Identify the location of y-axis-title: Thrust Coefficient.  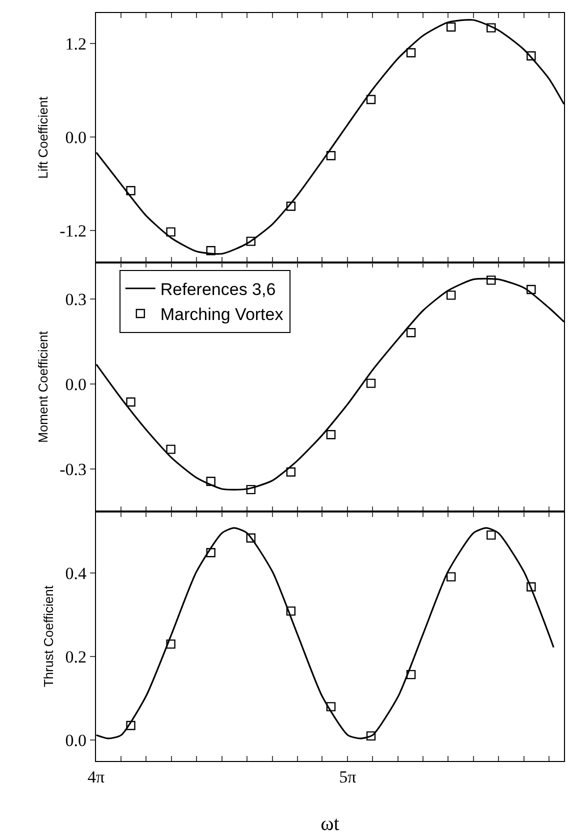
(48, 636).